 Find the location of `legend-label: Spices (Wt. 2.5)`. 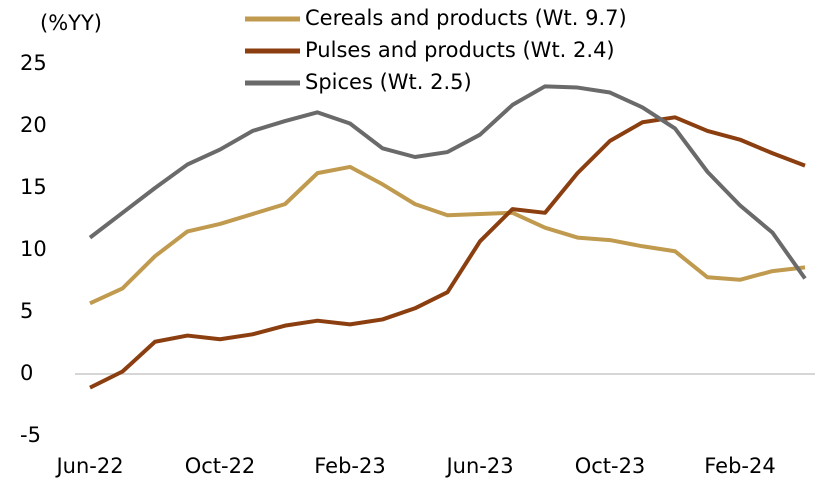

legend-label: Spices (Wt. 2.5) is located at coordinates (388, 82).